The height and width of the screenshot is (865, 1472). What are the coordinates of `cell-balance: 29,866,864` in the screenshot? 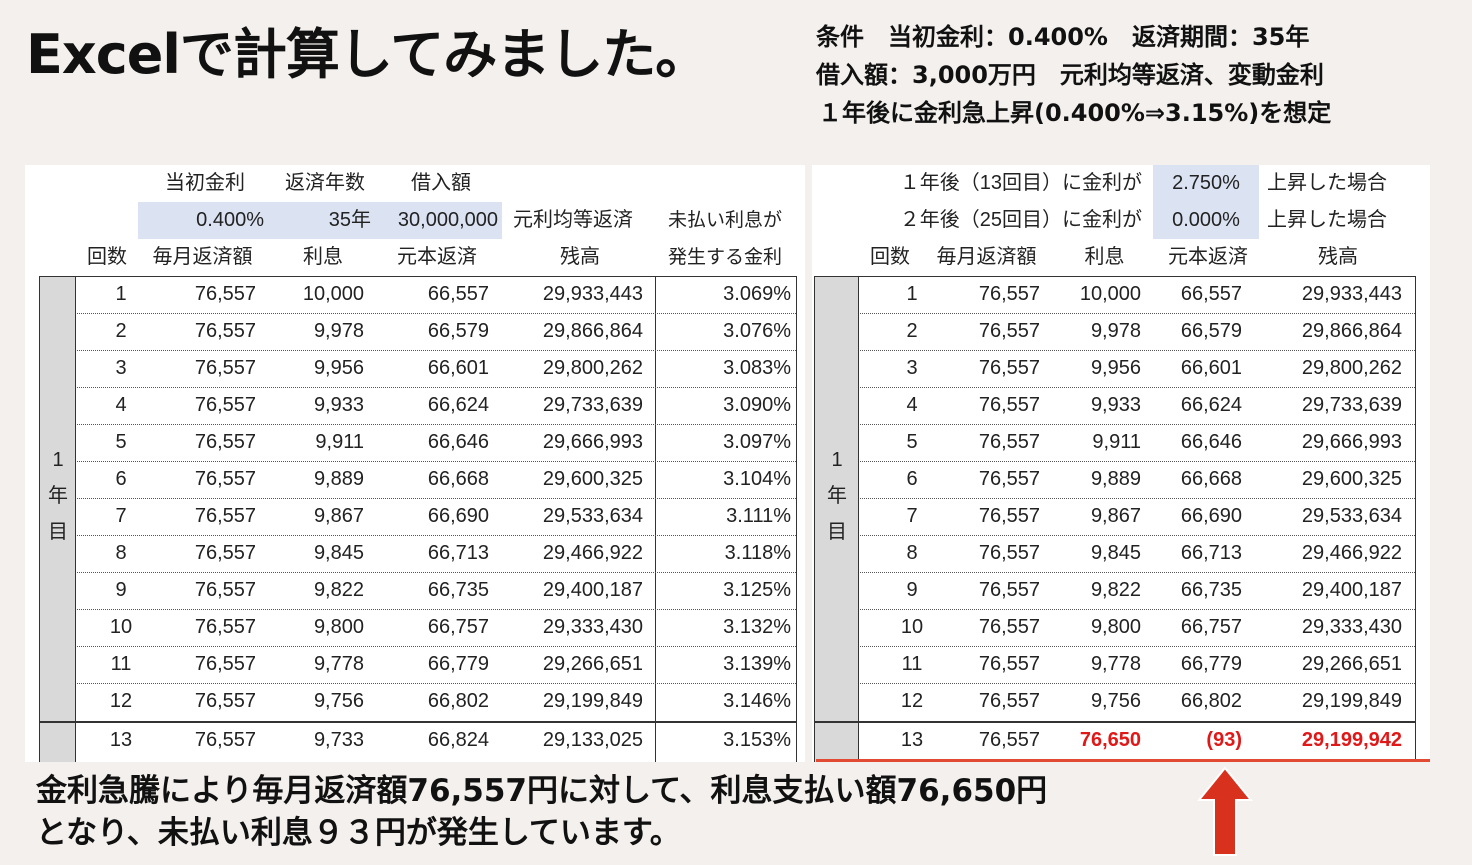 It's located at (592, 331).